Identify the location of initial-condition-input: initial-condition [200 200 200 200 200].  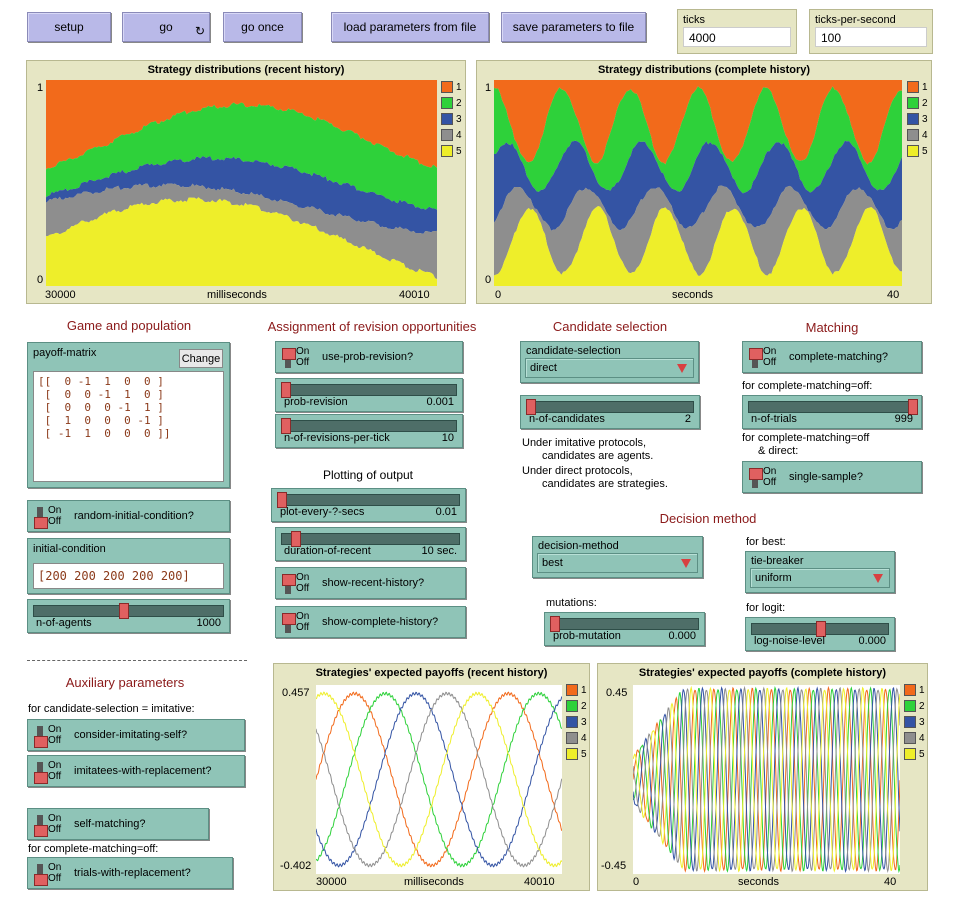
(128, 566).